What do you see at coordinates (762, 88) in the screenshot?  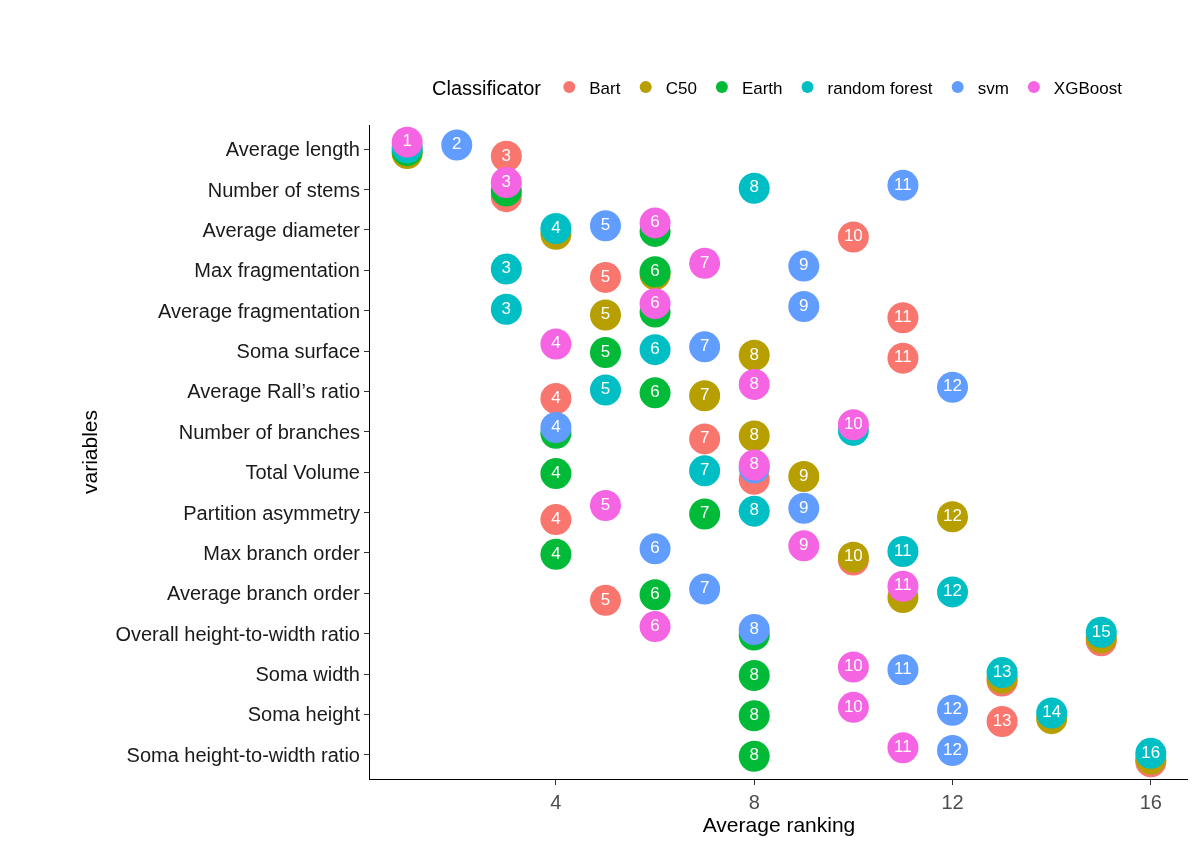 I see `legend-label: Earth` at bounding box center [762, 88].